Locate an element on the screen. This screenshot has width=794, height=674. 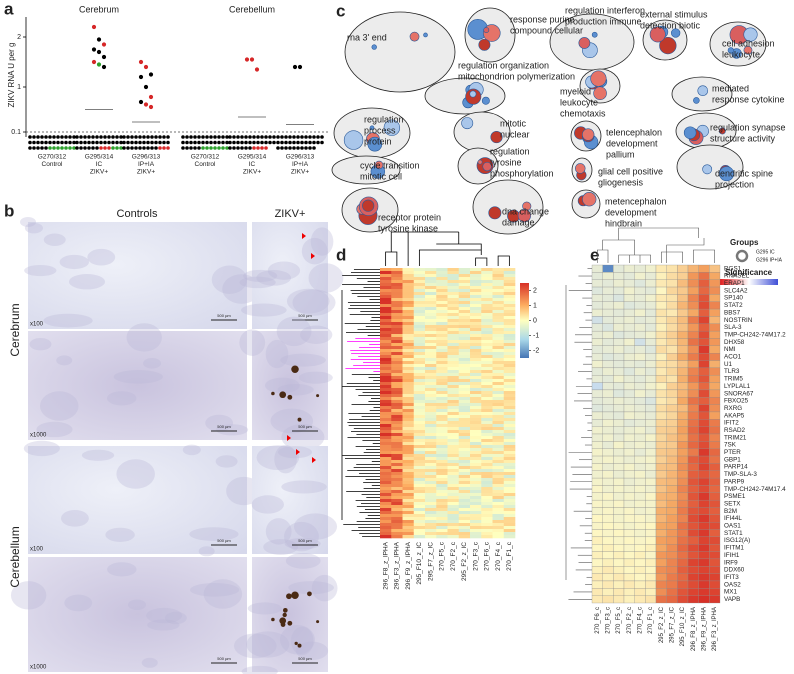
column-dendrogram is located at coordinates (656, 245).